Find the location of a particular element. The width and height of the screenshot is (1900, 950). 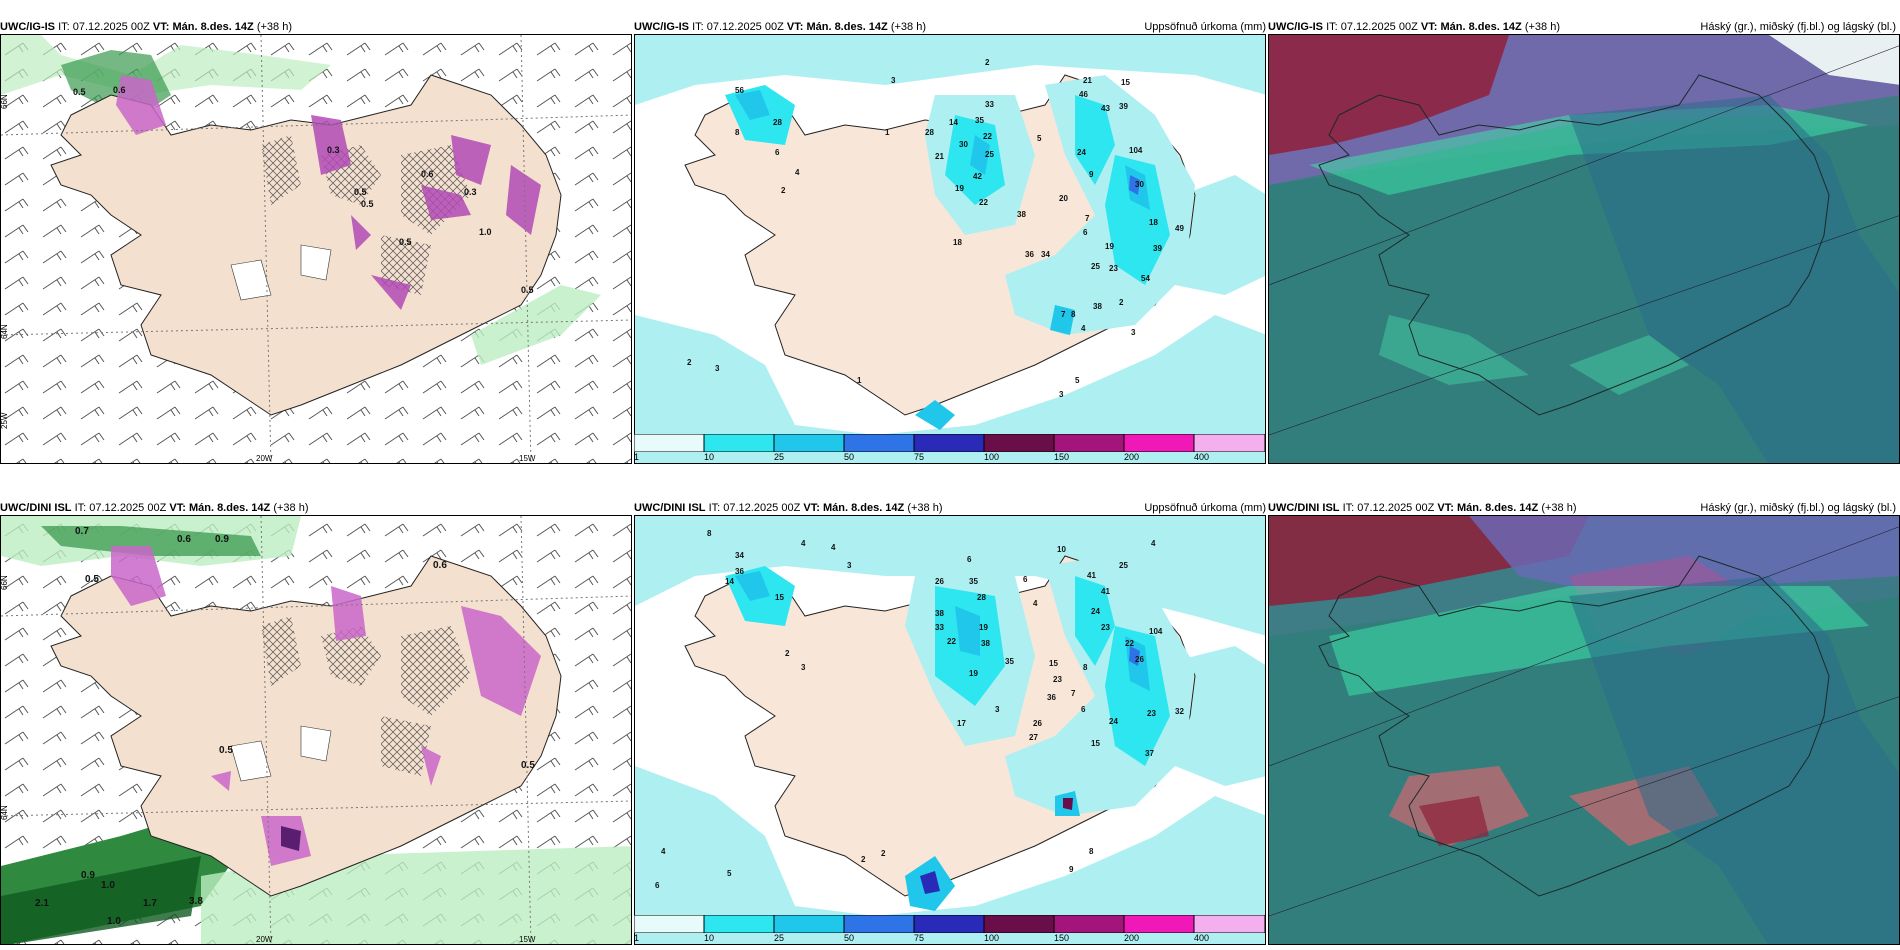

precip-label: 33 is located at coordinates (989, 104).